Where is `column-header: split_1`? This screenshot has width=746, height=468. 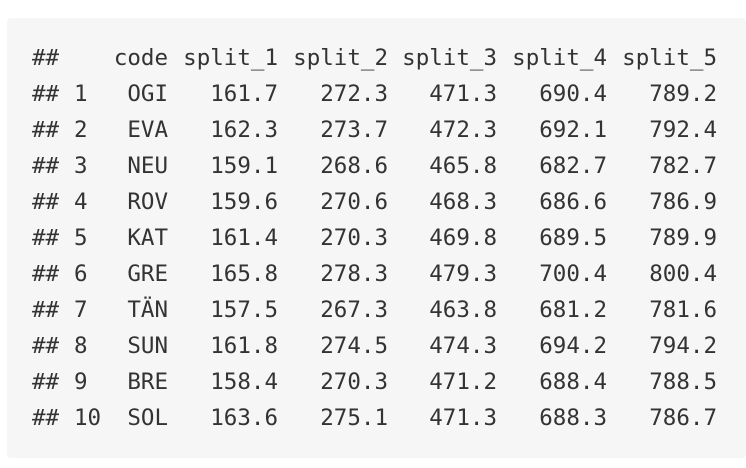
column-header: split_1 is located at coordinates (230, 58).